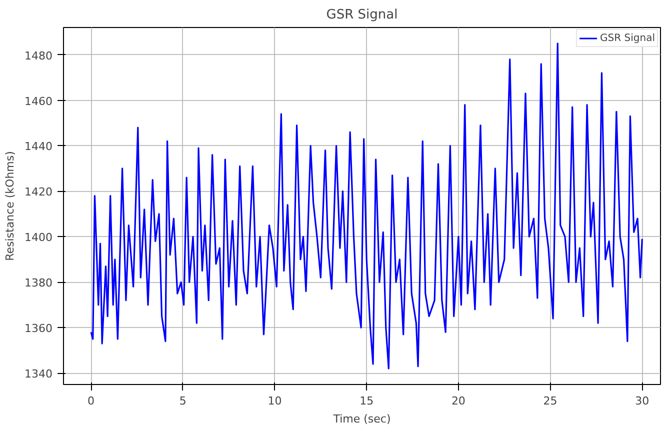 This screenshot has width=665, height=428. What do you see at coordinates (38, 101) in the screenshot?
I see `y-tick-label: 1460` at bounding box center [38, 101].